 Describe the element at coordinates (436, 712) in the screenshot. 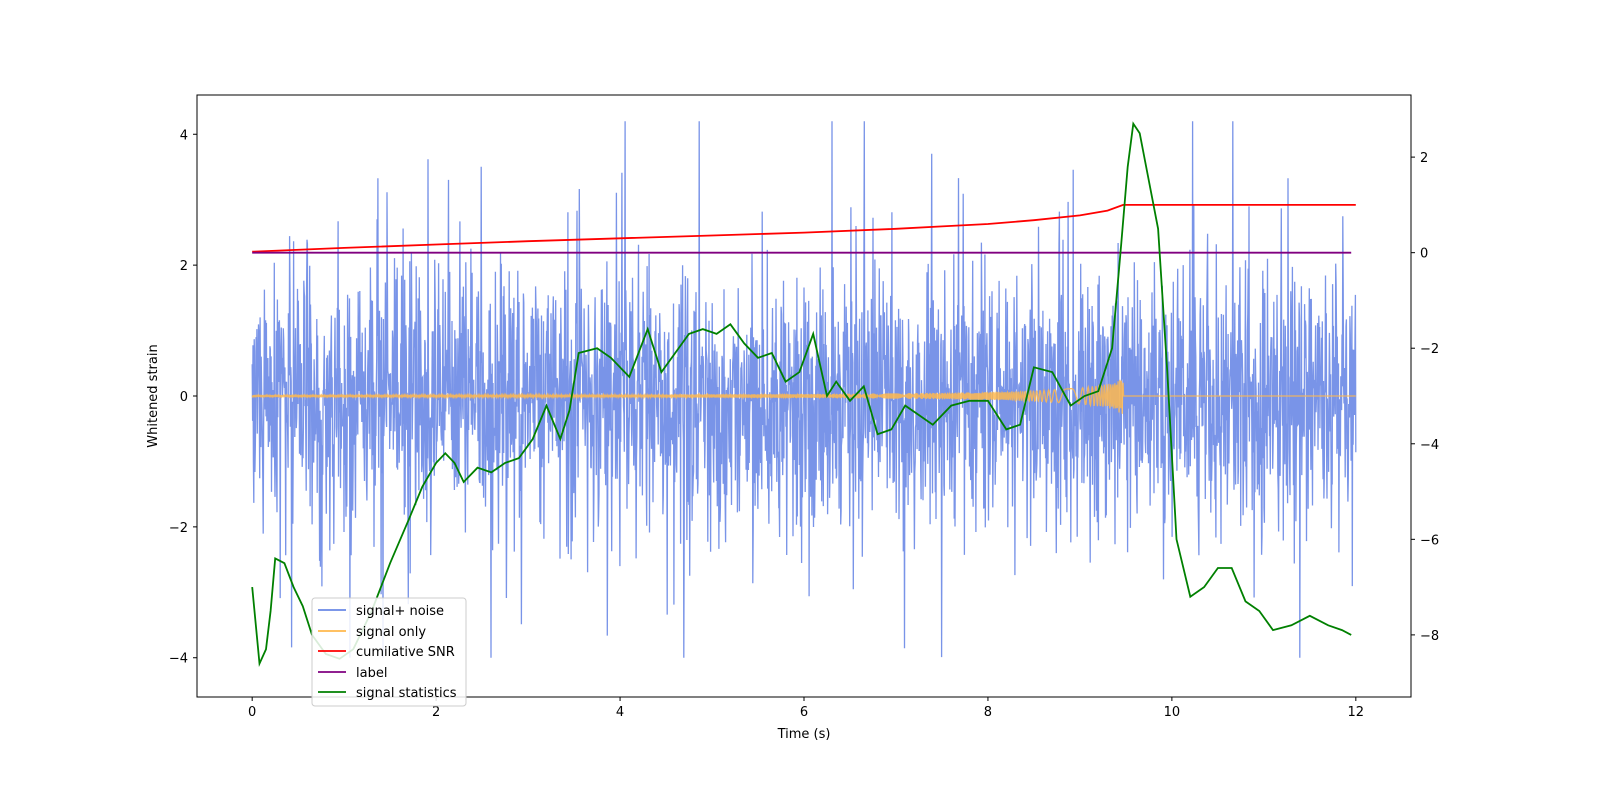

I see `x-tick-label: 2` at that location.